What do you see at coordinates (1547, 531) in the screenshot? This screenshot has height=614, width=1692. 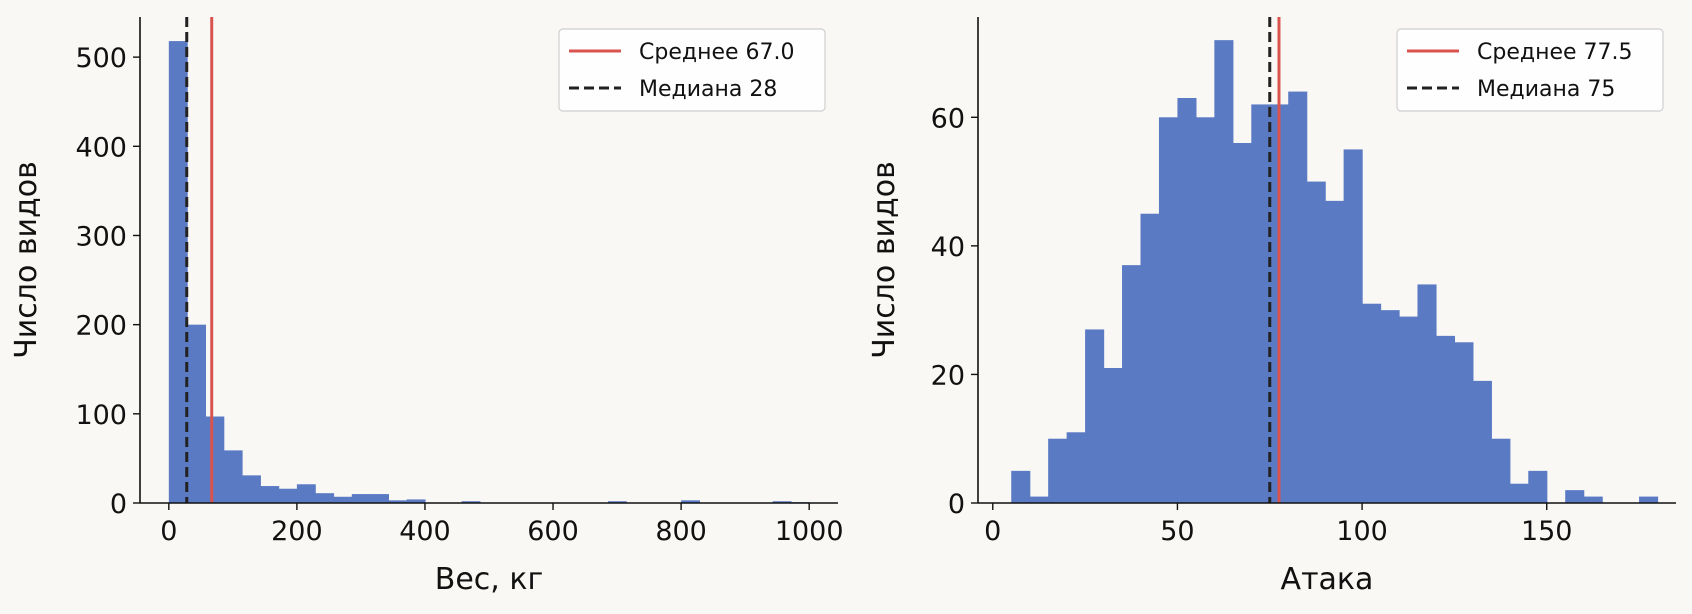 I see `x-tick-label: 150` at bounding box center [1547, 531].